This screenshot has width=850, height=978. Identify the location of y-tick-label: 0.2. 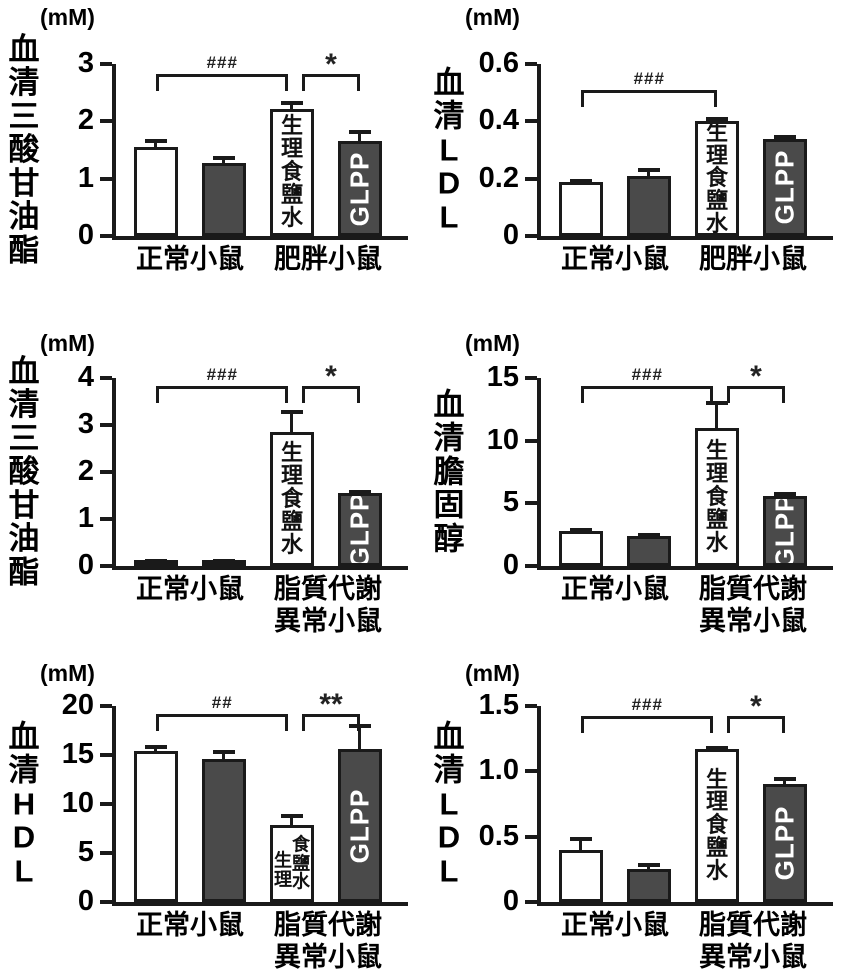
(498, 177).